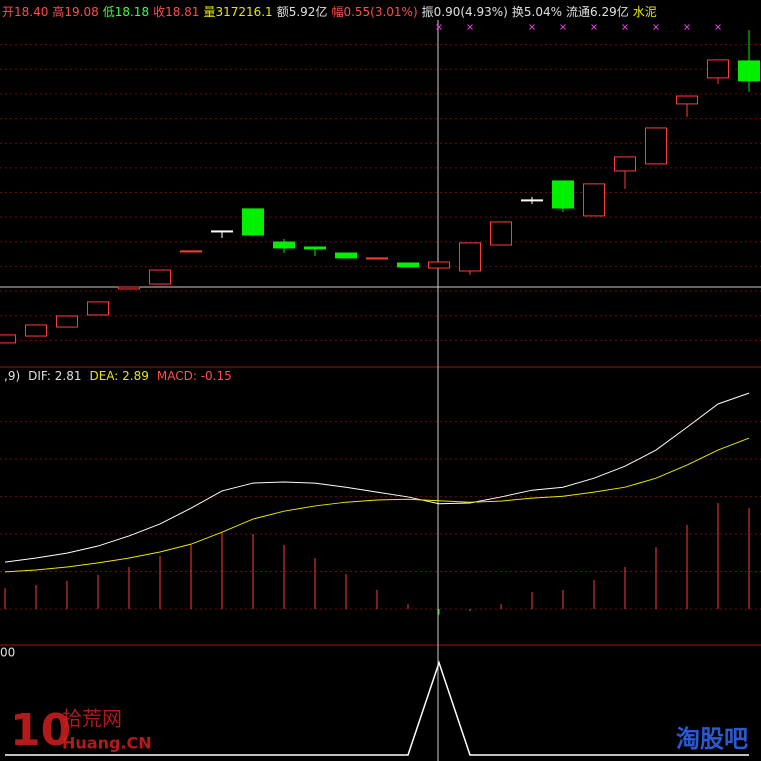 The height and width of the screenshot is (761, 761). I want to click on quote-field: 额5.92亿, so click(302, 12).